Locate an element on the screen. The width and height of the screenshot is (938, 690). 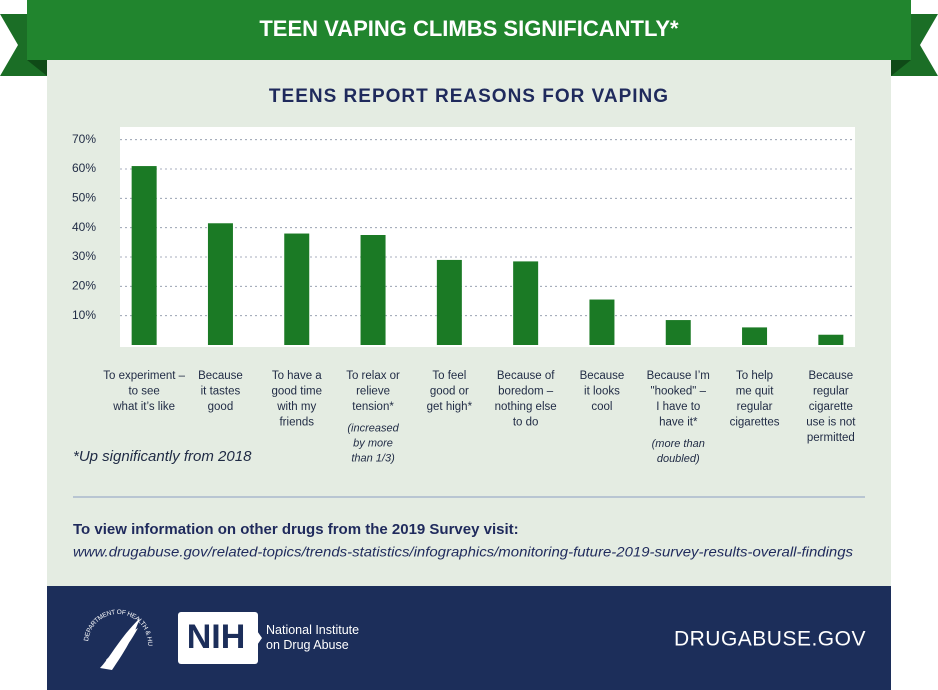
banner-title: TEEN VAPING CLIMBS SIGNIFICANTLY* is located at coordinates (469, 28).